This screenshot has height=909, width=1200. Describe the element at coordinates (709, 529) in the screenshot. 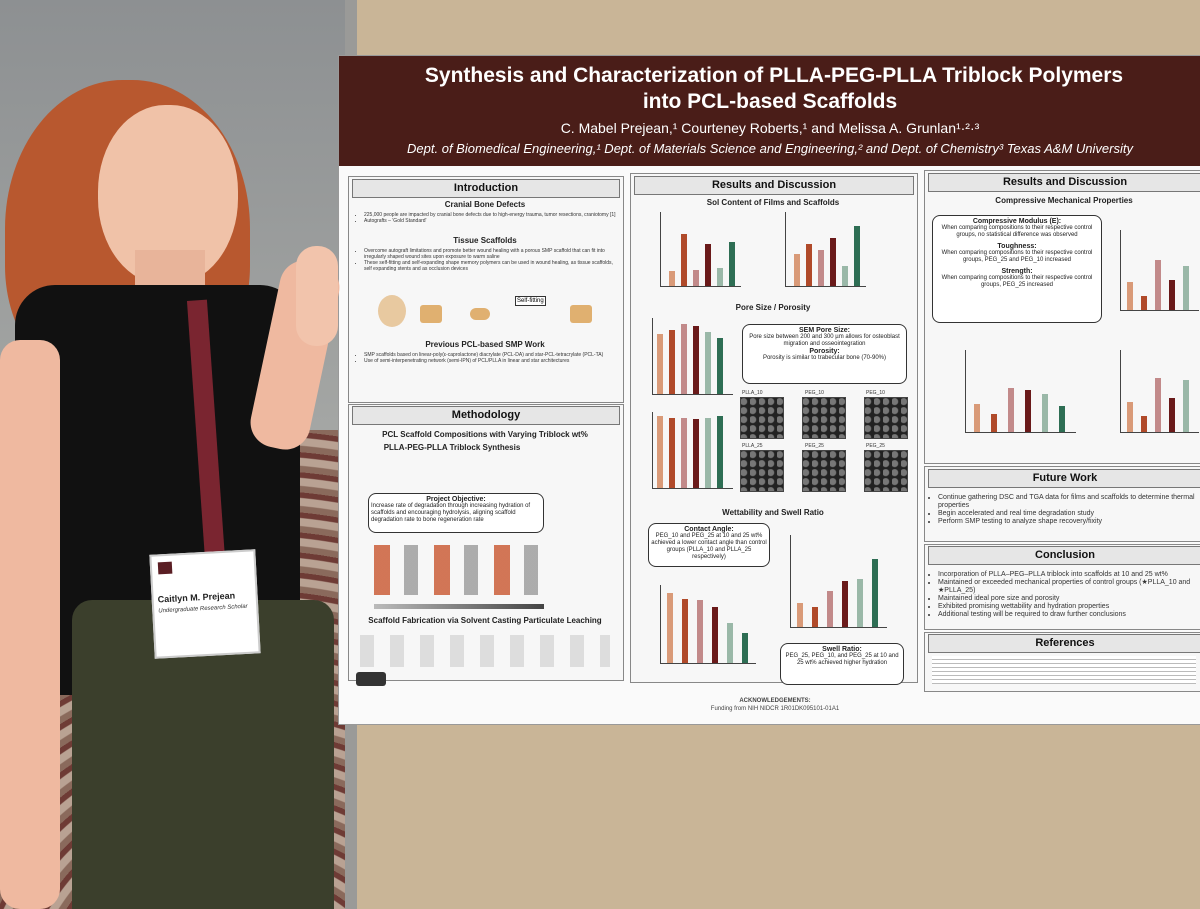

I see `callout-title: Contact Angle:` at that location.